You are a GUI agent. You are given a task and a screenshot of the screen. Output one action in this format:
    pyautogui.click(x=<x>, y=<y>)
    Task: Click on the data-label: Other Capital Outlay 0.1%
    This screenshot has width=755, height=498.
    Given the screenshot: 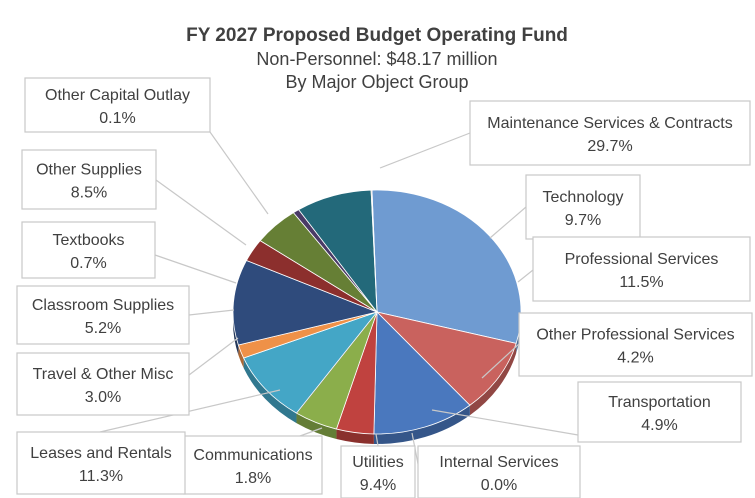 What is the action you would take?
    pyautogui.click(x=117, y=105)
    